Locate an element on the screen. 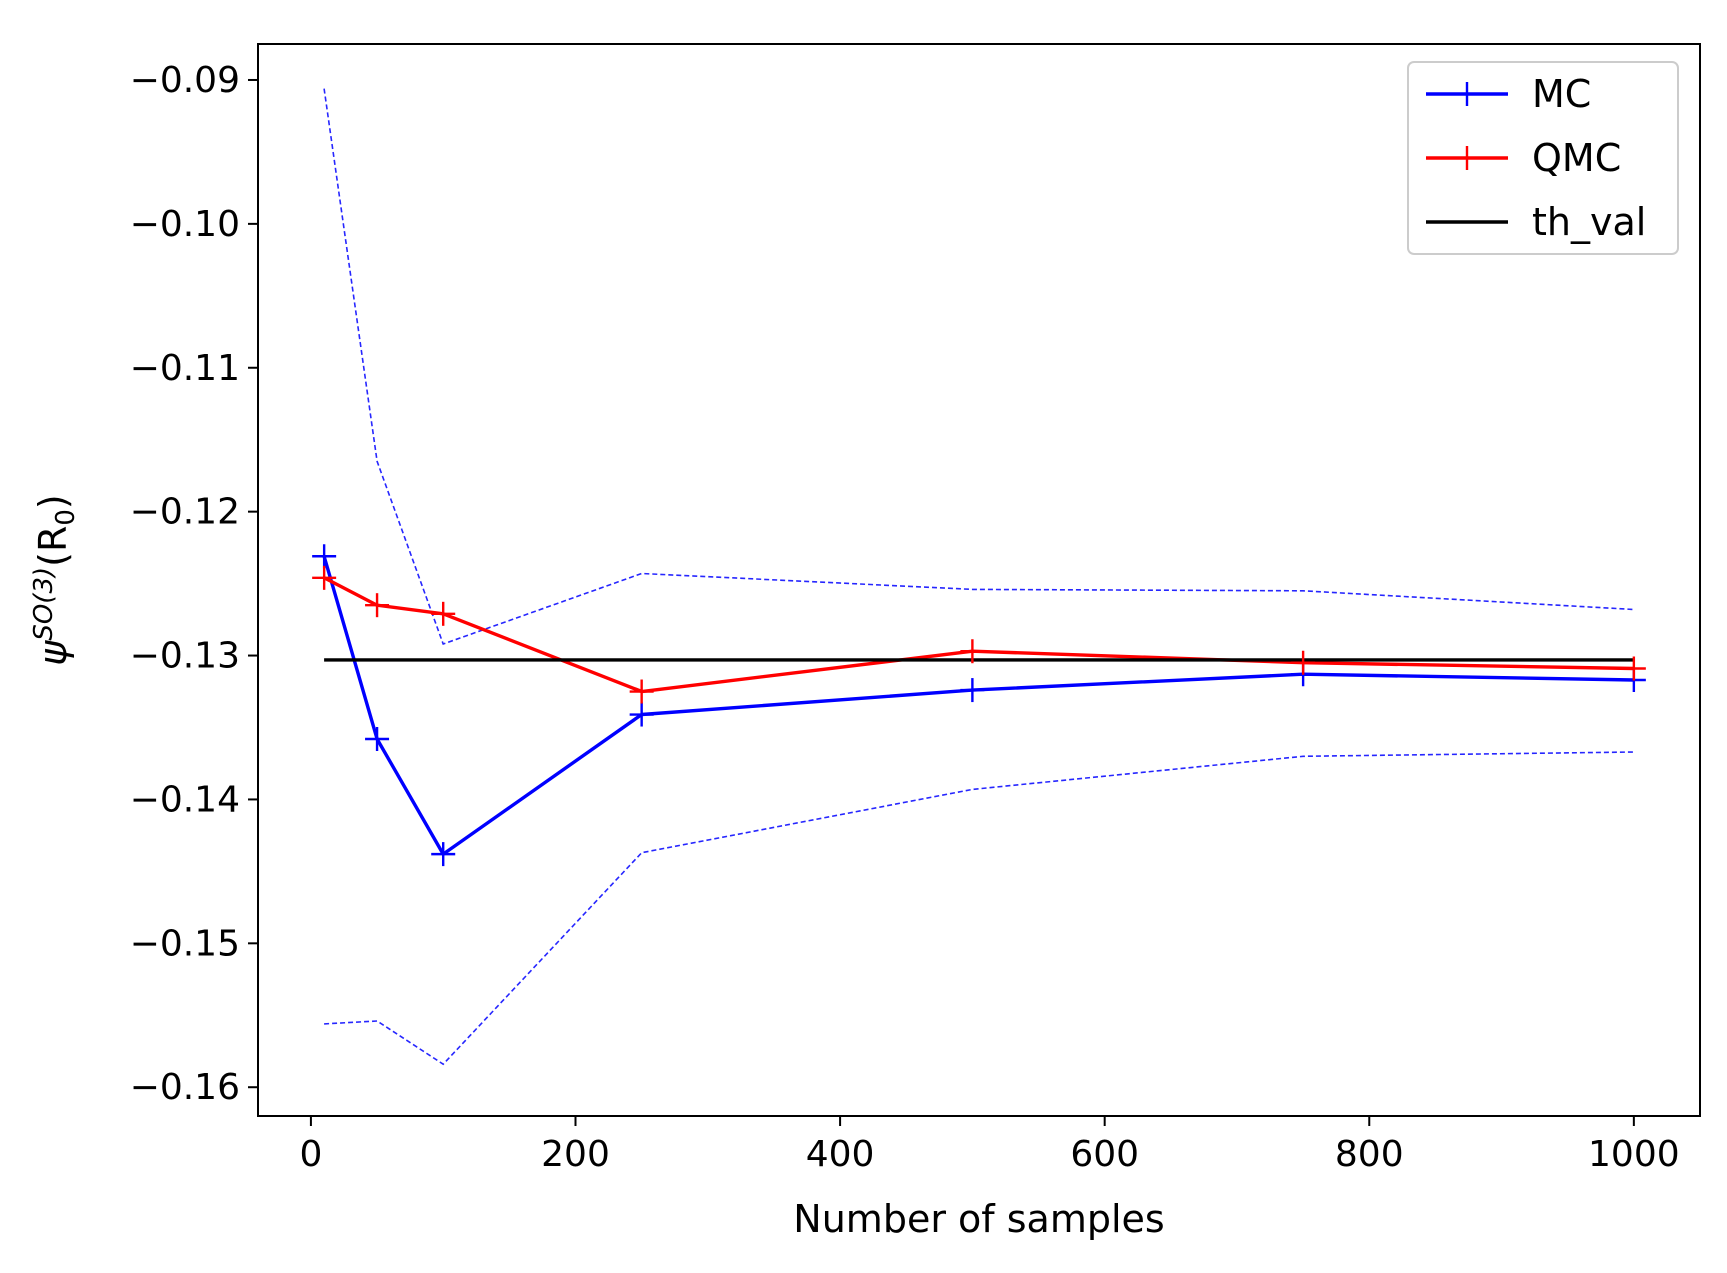 The image size is (1727, 1273). y-tick-label: −0.16 is located at coordinates (185, 1087).